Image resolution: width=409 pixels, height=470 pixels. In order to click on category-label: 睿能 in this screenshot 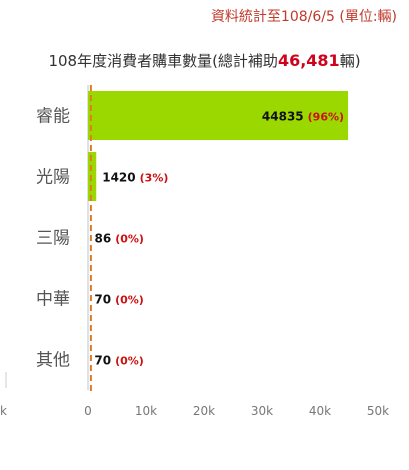, I will do `click(53, 117)`.